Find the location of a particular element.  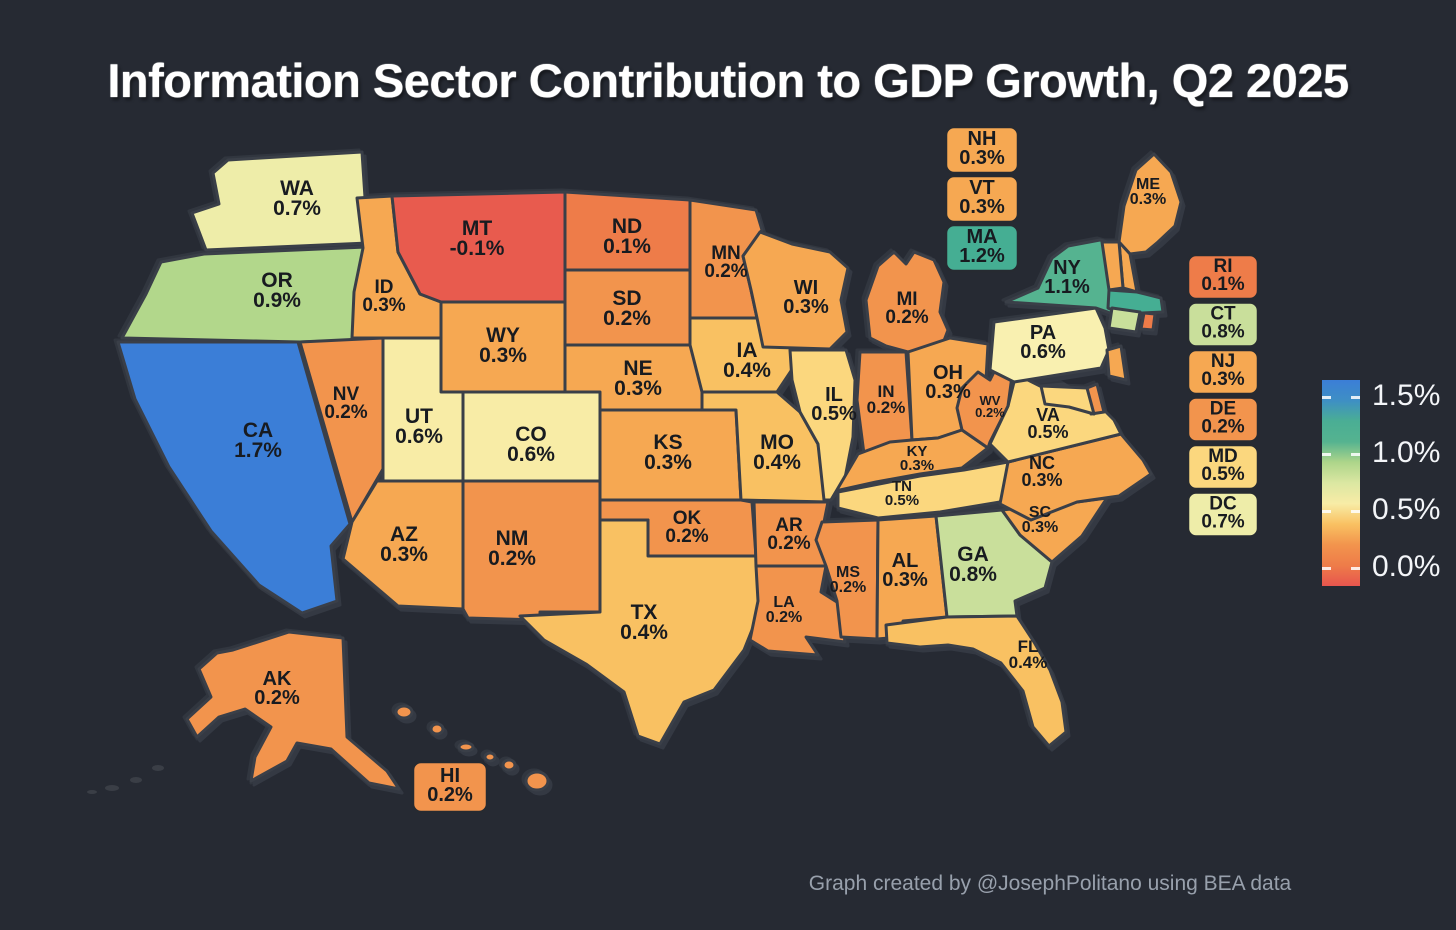

state-TX is located at coordinates (640, 632).